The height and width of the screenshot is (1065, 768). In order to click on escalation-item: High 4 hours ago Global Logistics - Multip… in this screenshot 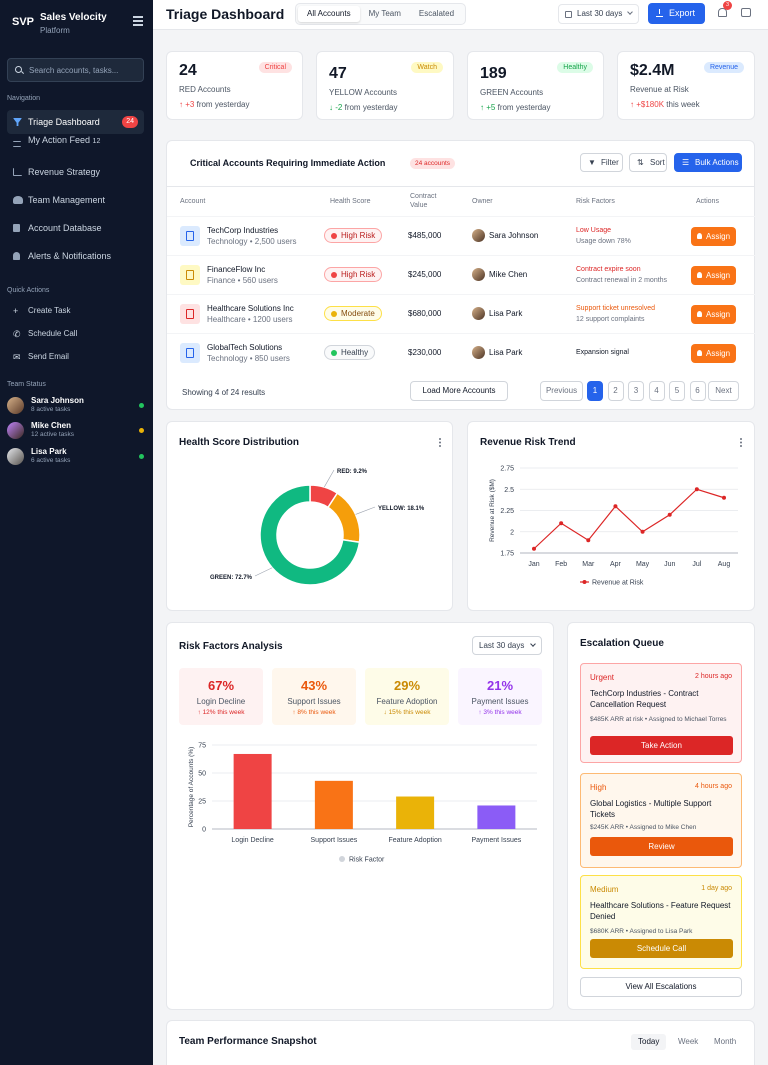, I will do `click(661, 820)`.